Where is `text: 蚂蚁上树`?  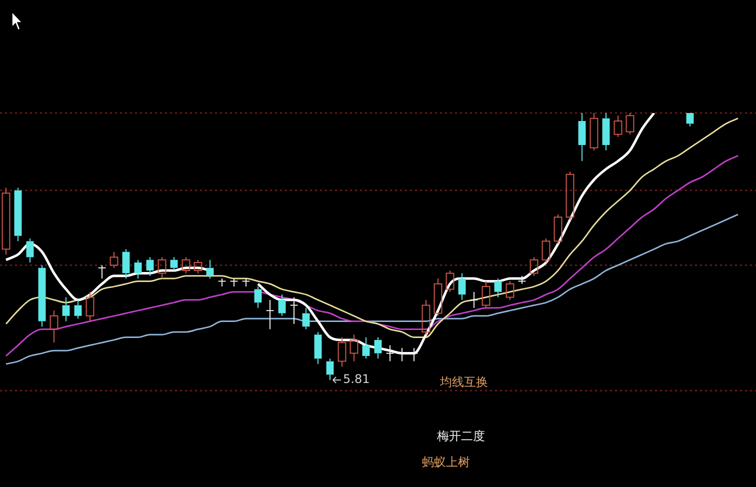
text: 蚂蚁上树 is located at coordinates (446, 462).